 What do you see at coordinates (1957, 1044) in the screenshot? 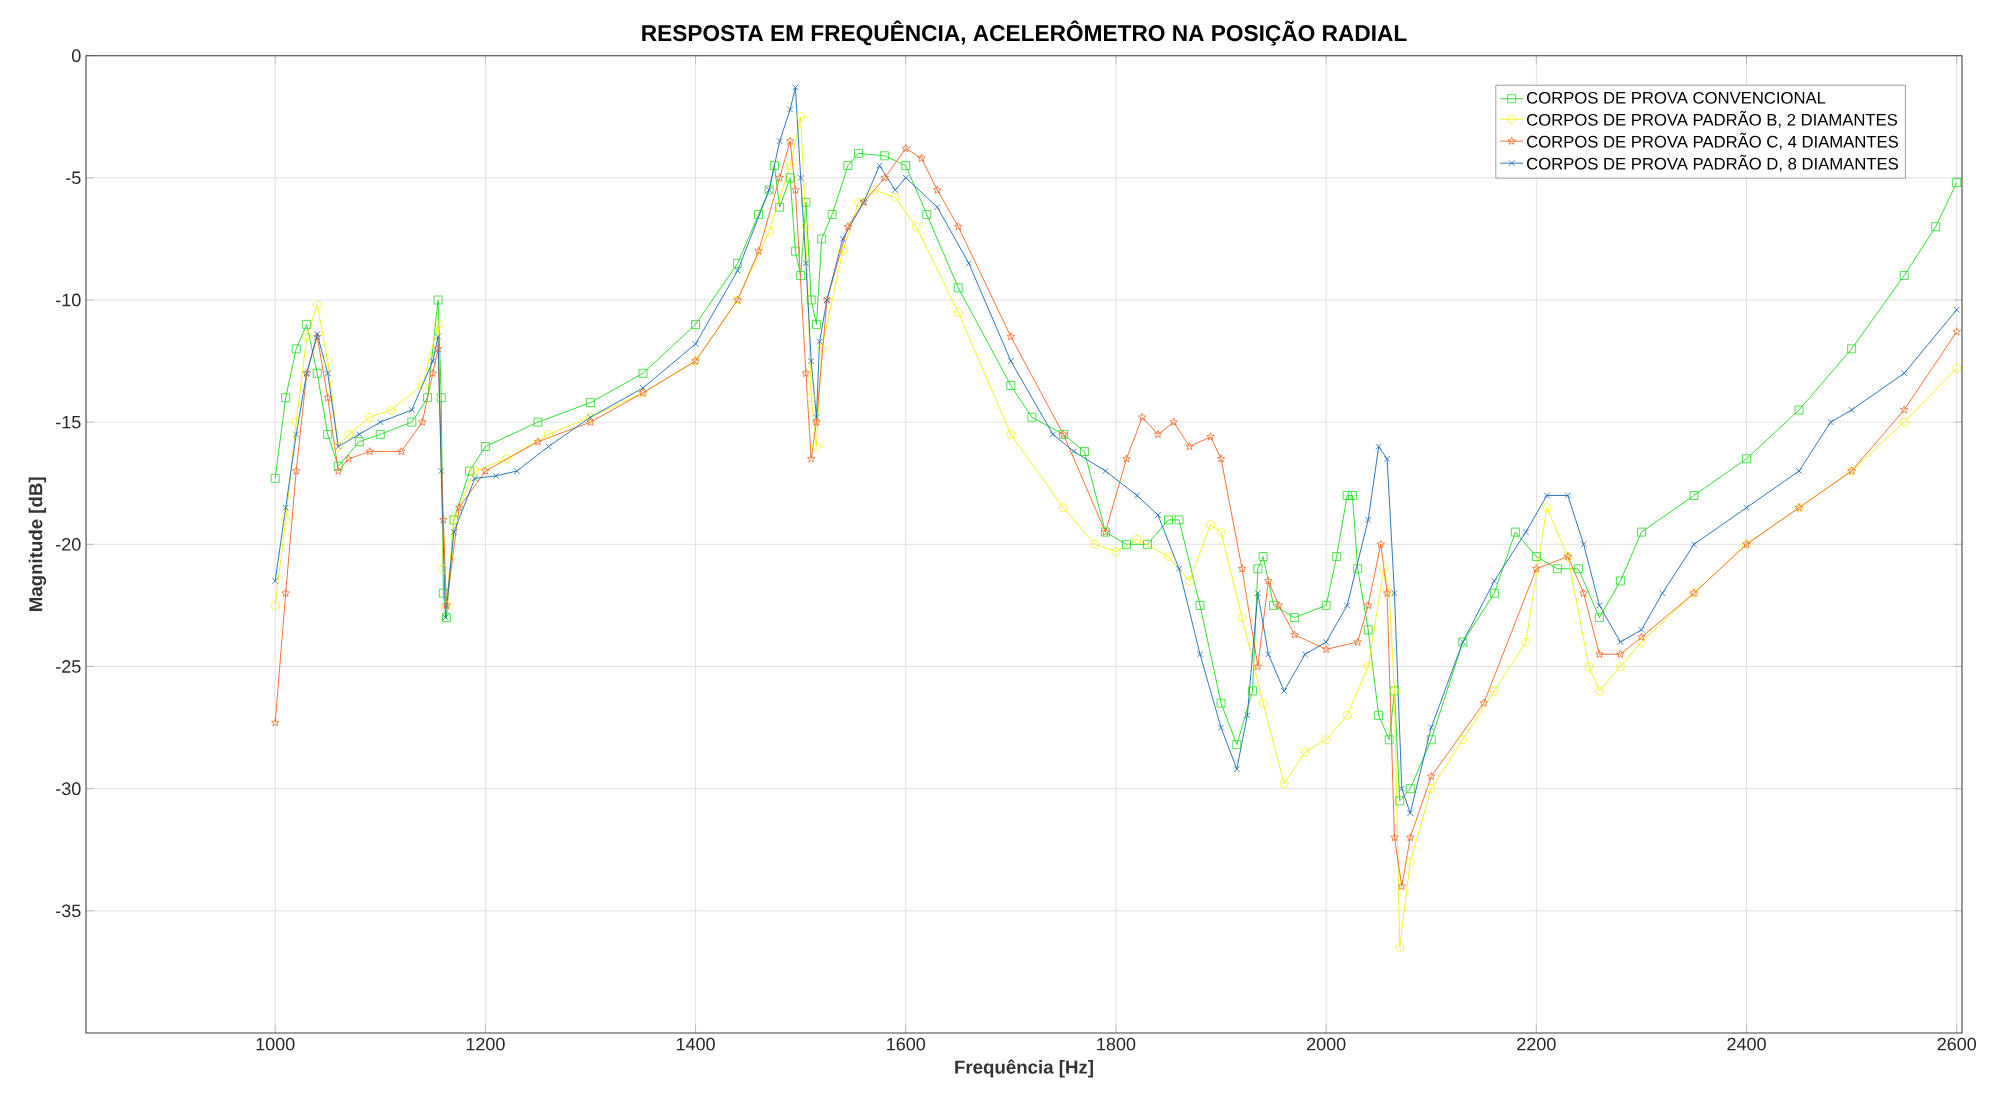
I see `x-tick-label: 2600` at bounding box center [1957, 1044].